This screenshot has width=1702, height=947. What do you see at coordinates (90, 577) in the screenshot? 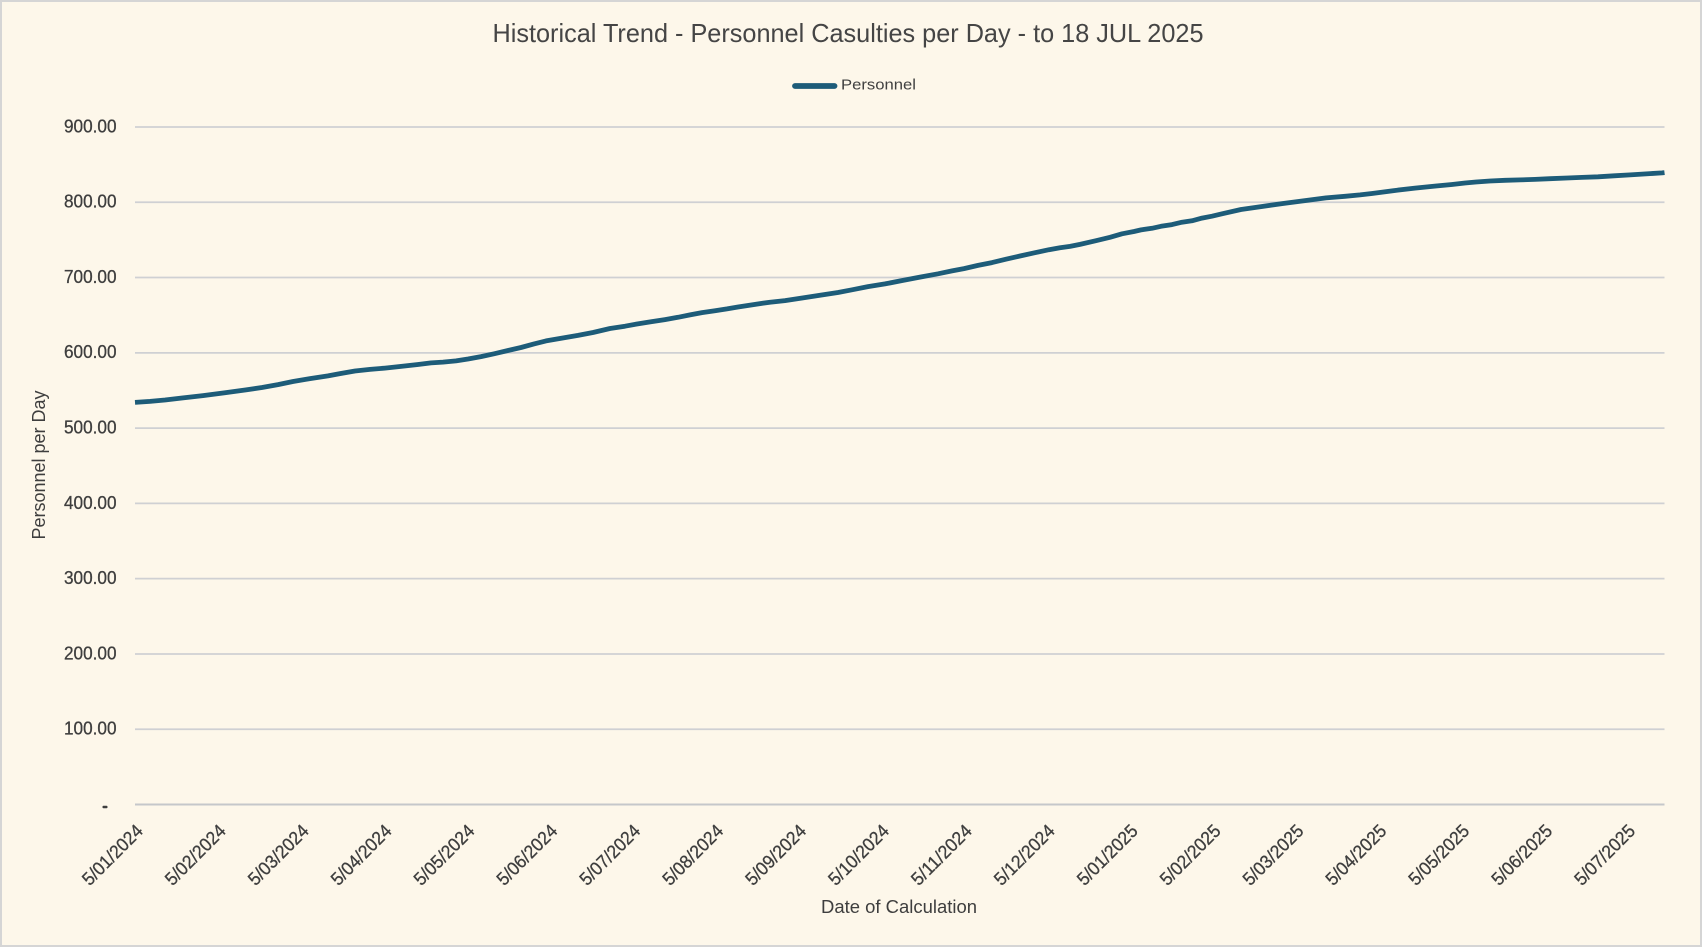
I see `svg-text: 300.00` at bounding box center [90, 577].